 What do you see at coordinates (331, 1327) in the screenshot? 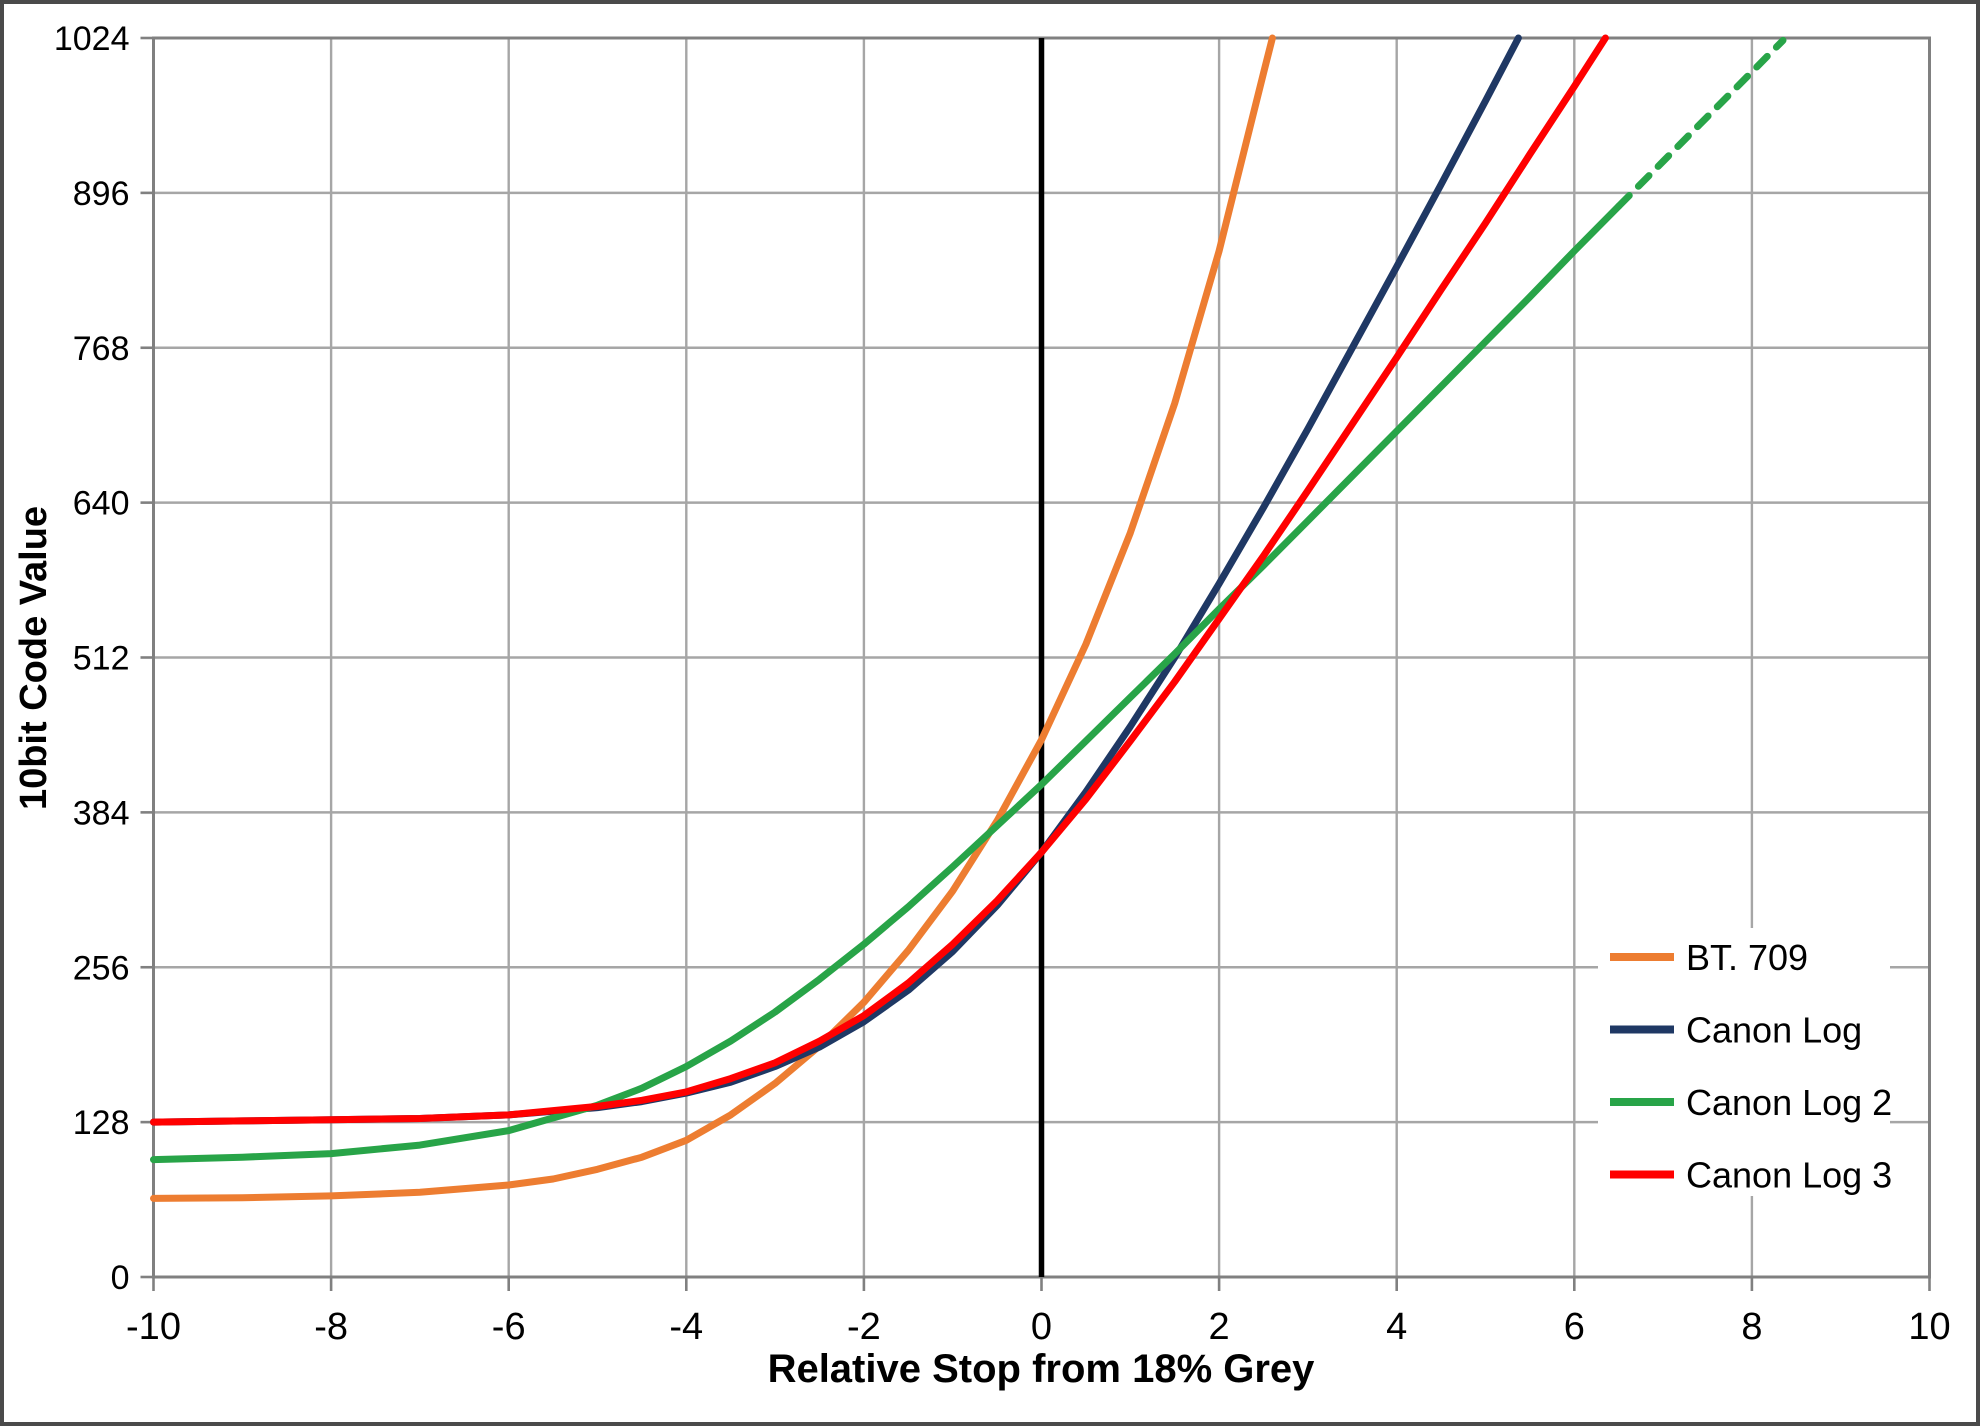
I see `x-tick-label: -8` at bounding box center [331, 1327].